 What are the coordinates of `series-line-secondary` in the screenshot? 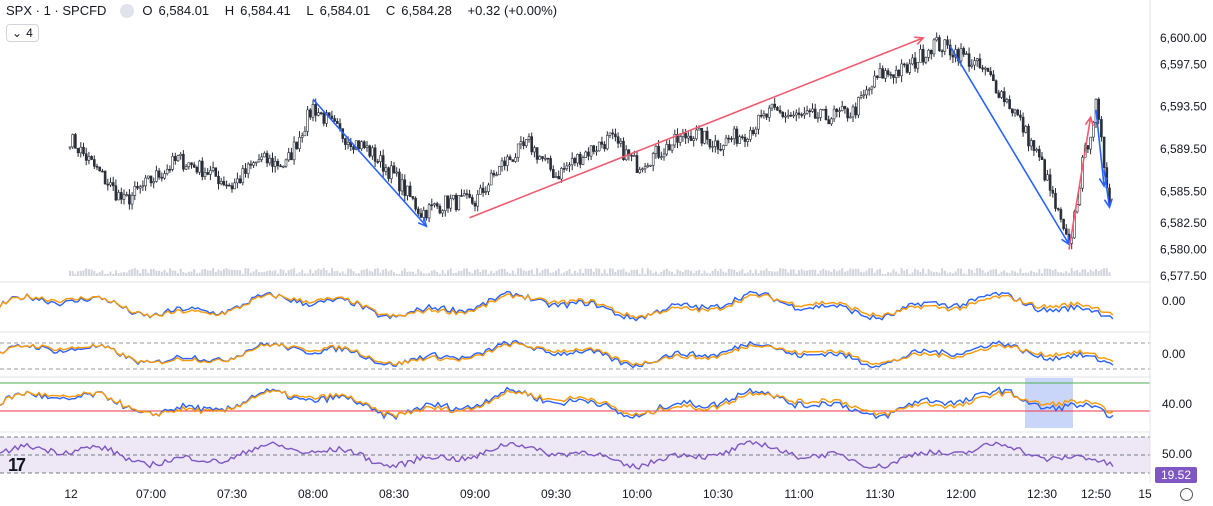 It's located at (557, 404).